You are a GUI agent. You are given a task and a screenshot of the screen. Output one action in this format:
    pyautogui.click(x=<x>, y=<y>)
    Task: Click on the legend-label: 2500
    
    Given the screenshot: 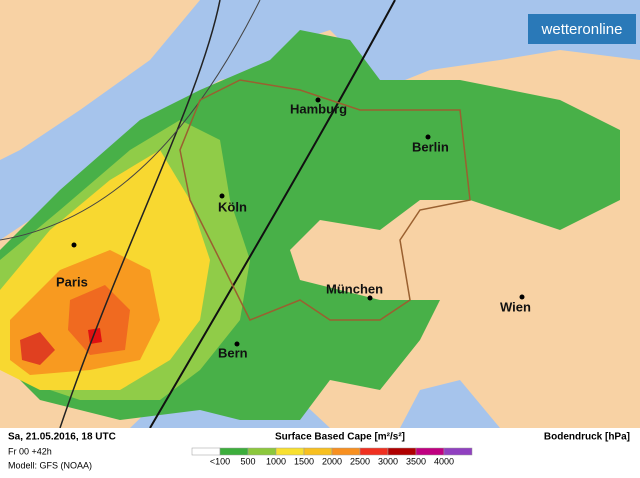 What is the action you would take?
    pyautogui.click(x=360, y=461)
    